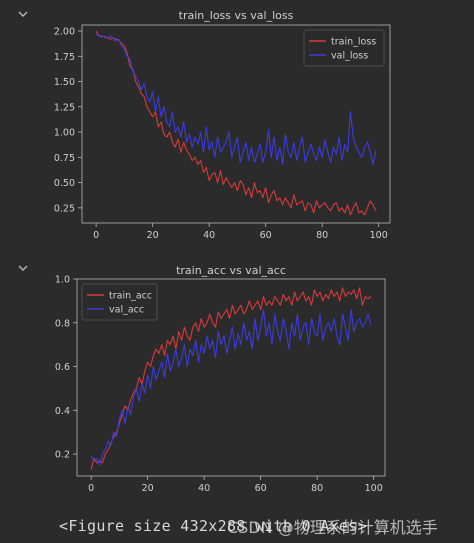 Image resolution: width=474 pixels, height=543 pixels. I want to click on series-line-val_loss, so click(236, 99).